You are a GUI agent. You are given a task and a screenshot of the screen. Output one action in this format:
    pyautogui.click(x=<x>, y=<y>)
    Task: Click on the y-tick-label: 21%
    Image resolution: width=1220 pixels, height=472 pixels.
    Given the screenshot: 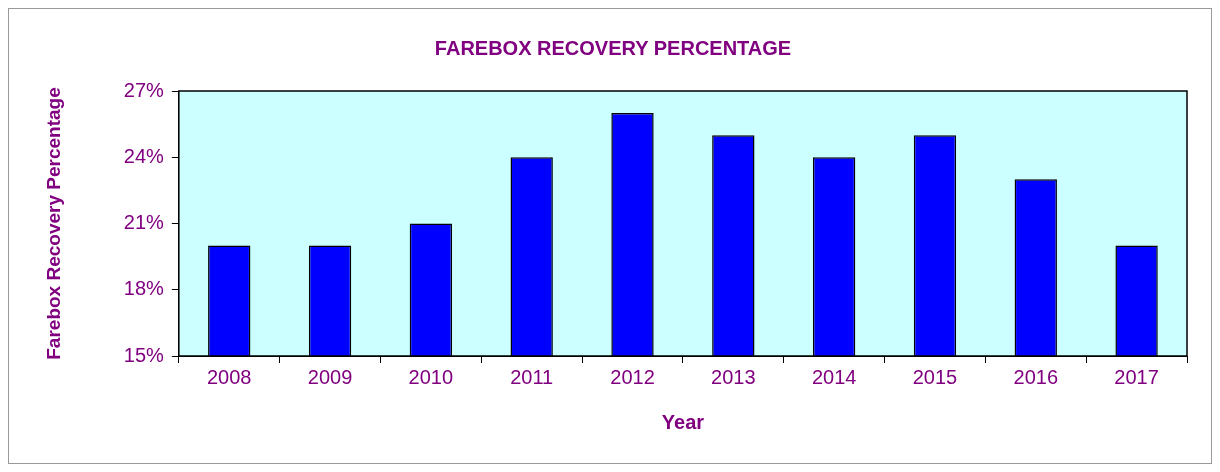 What is the action you would take?
    pyautogui.click(x=144, y=222)
    